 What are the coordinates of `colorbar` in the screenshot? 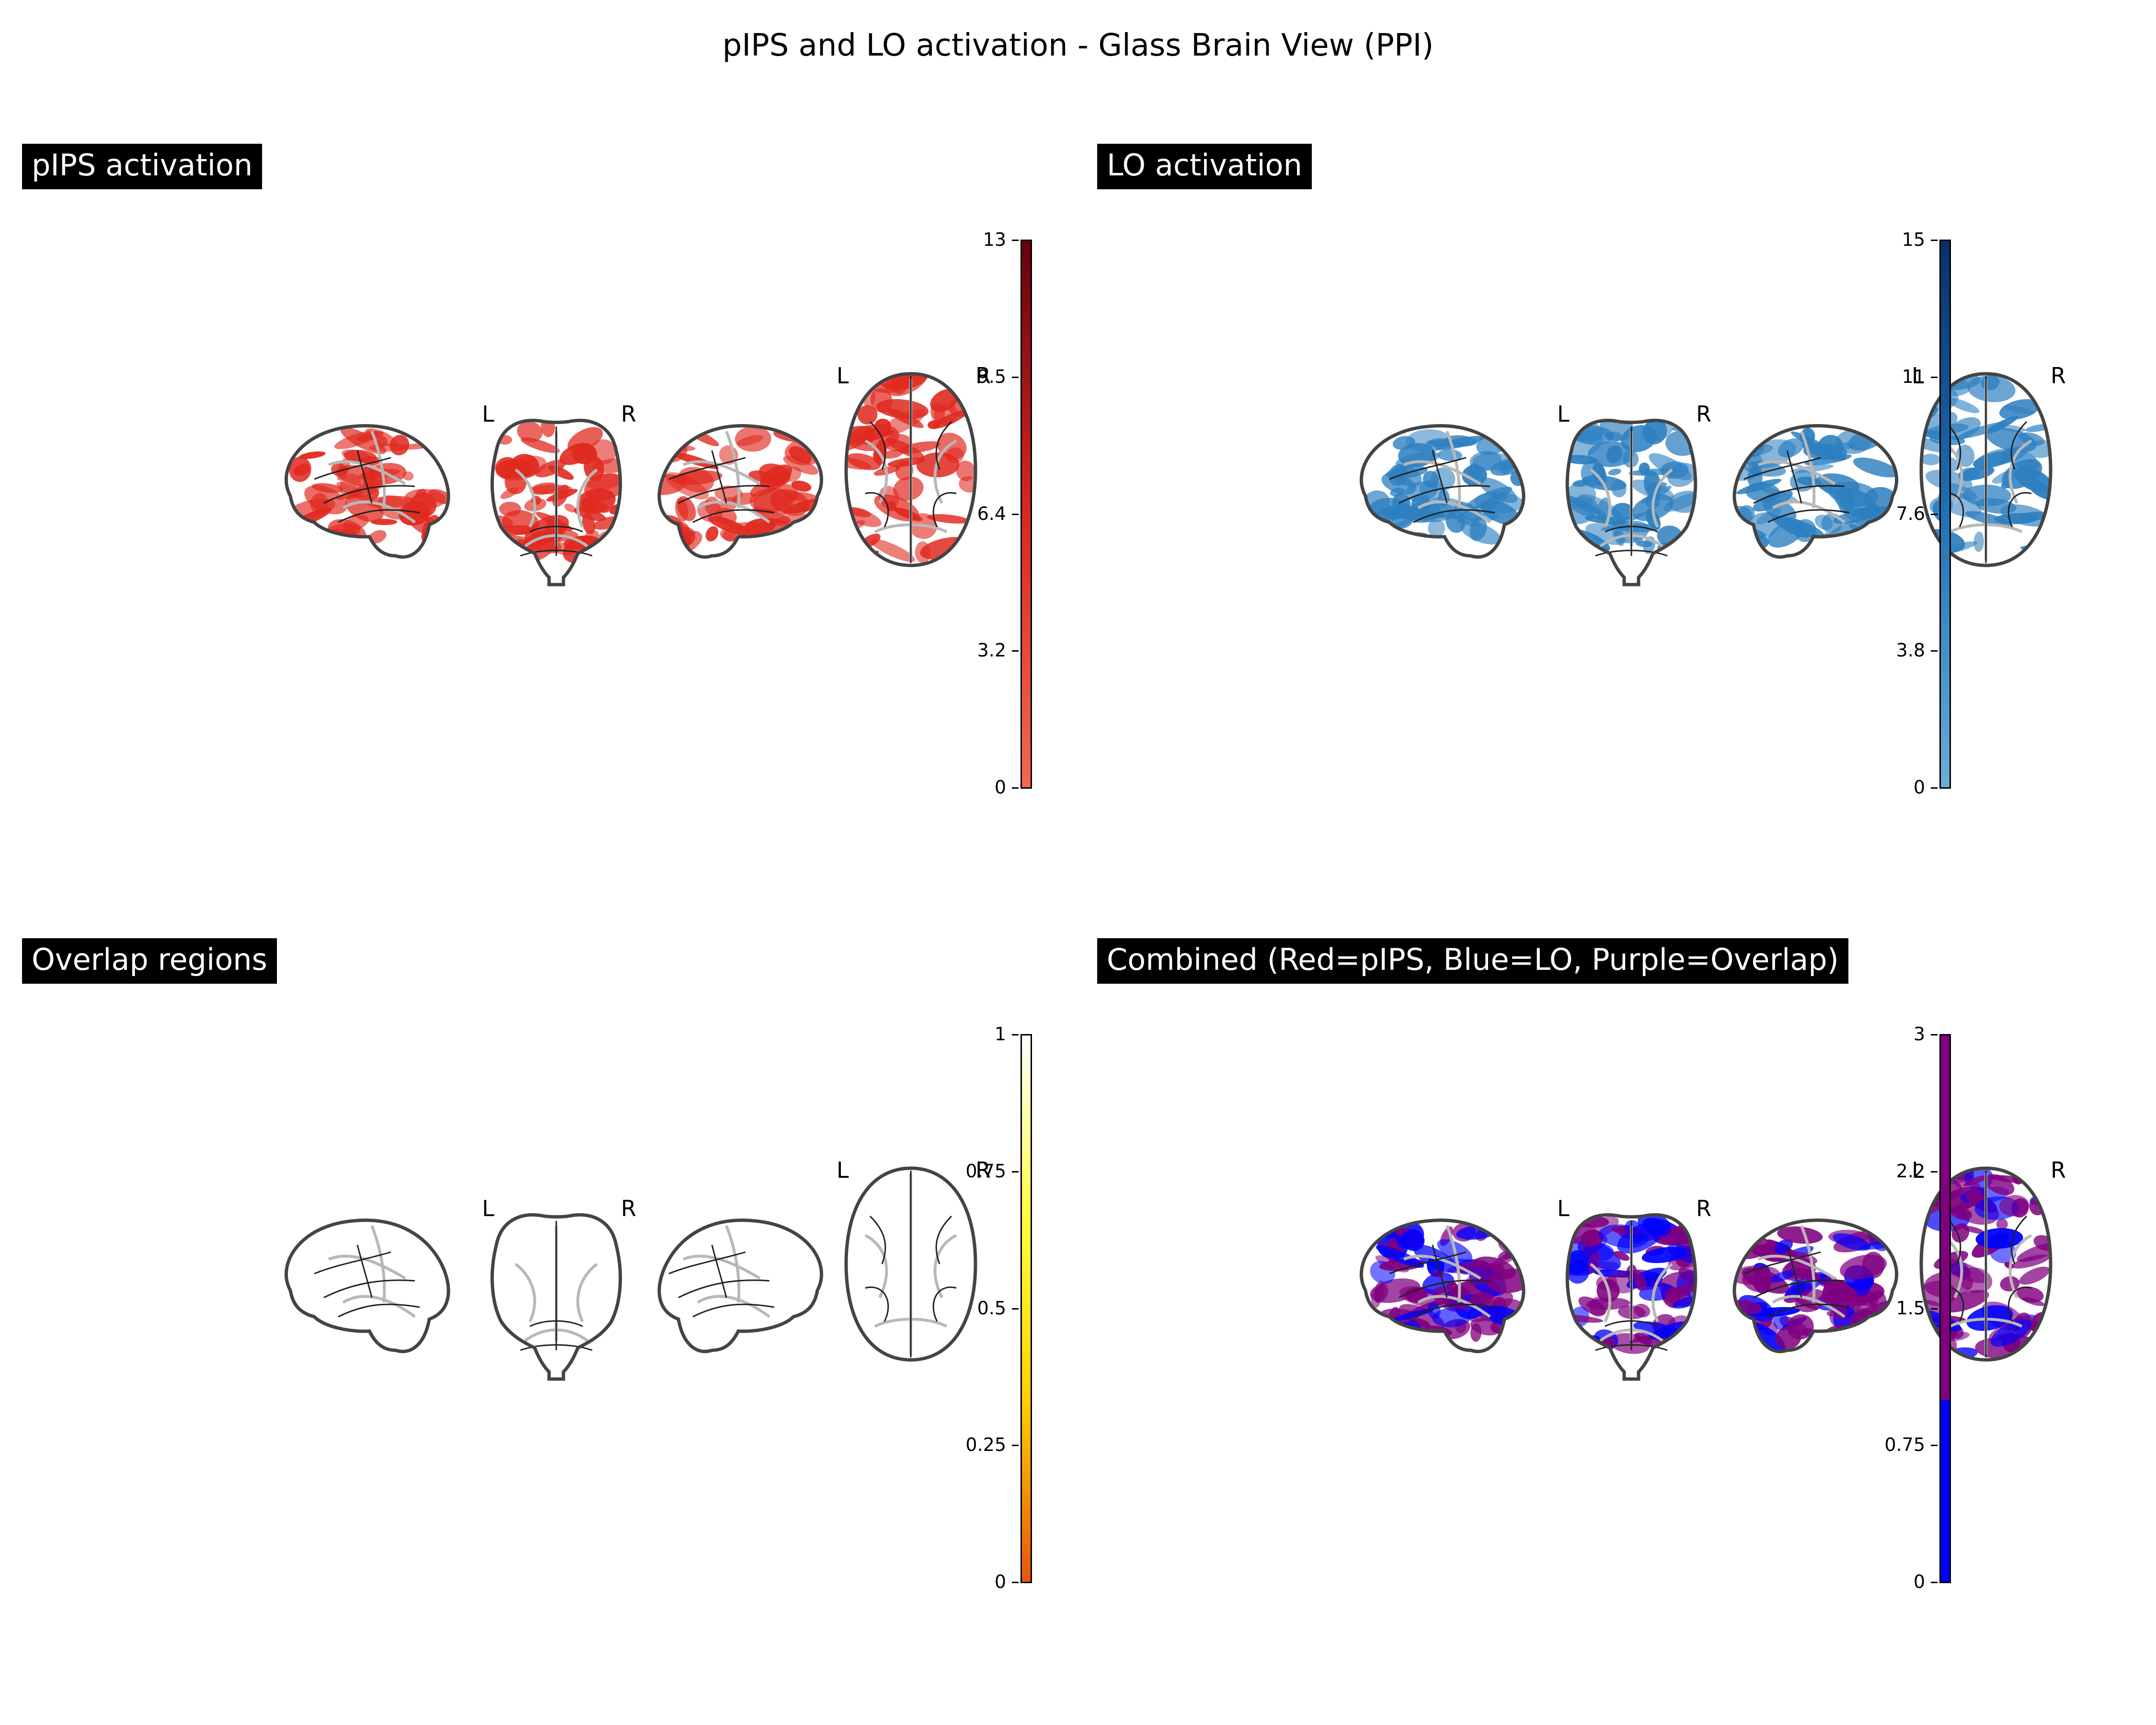 It's located at (1945, 514).